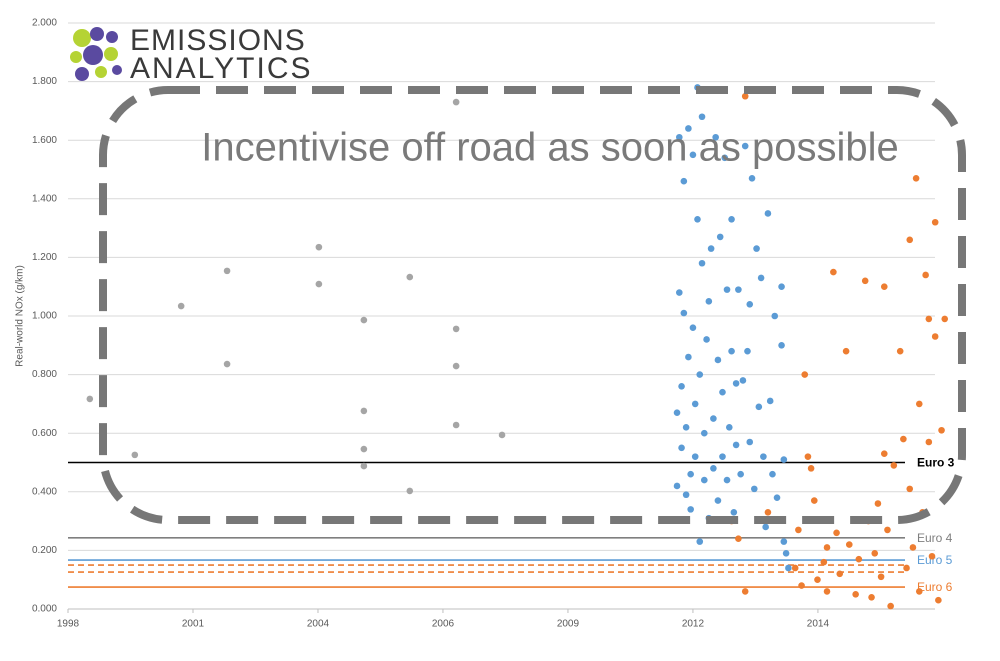 The width and height of the screenshot is (1000, 661). I want to click on x-tick-label: 2001, so click(193, 624).